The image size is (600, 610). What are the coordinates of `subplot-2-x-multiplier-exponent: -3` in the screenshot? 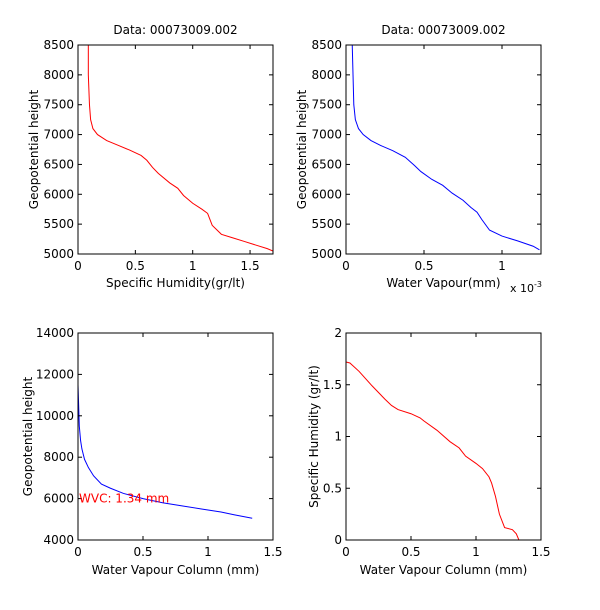 It's located at (538, 284).